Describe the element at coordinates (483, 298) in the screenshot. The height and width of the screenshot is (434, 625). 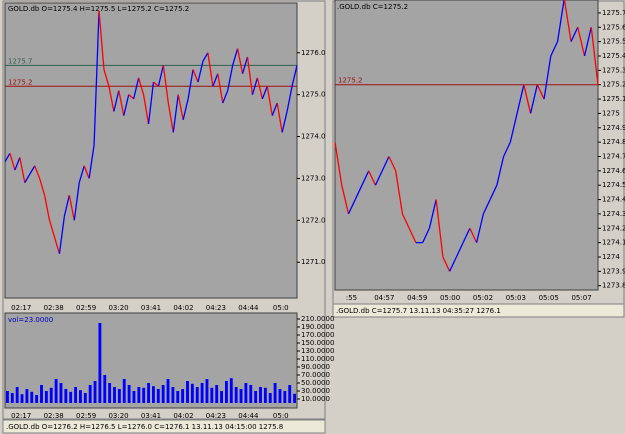
I see `x-tick-label: 05:02` at that location.